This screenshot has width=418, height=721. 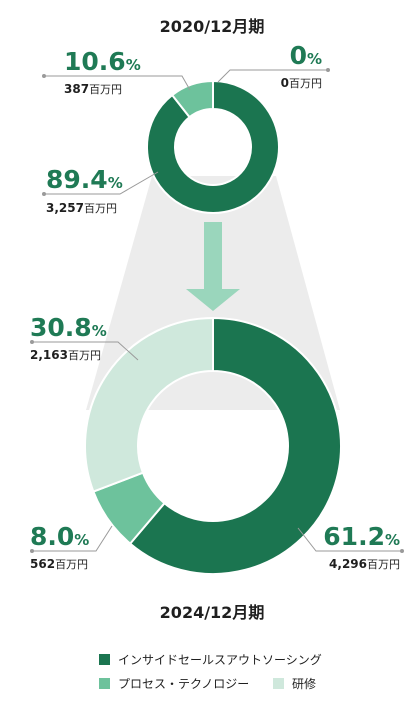 I want to click on leader-dot-2020-inside, so click(x=44, y=194).